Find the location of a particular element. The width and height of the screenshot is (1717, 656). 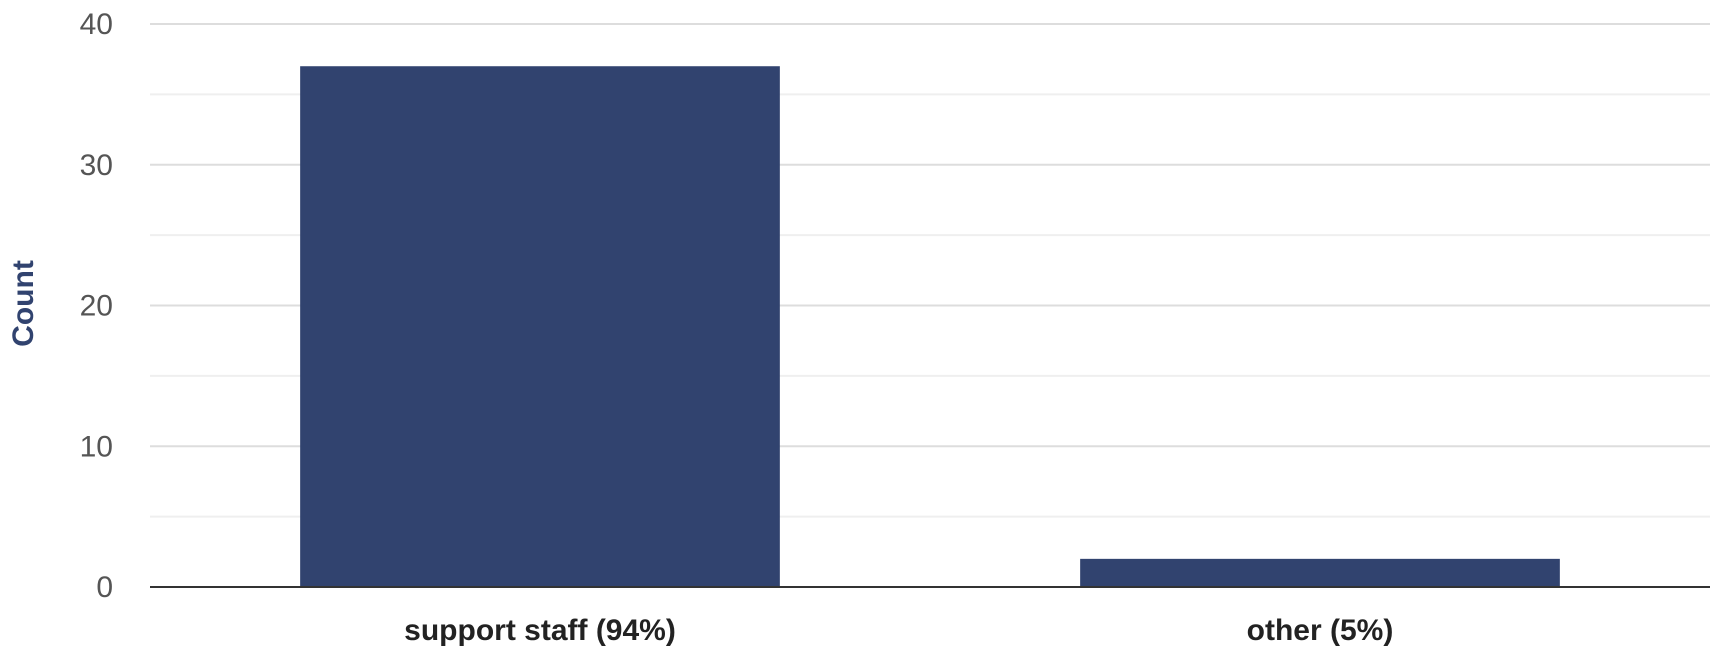

x-category-label: support staff (94%) is located at coordinates (540, 630).